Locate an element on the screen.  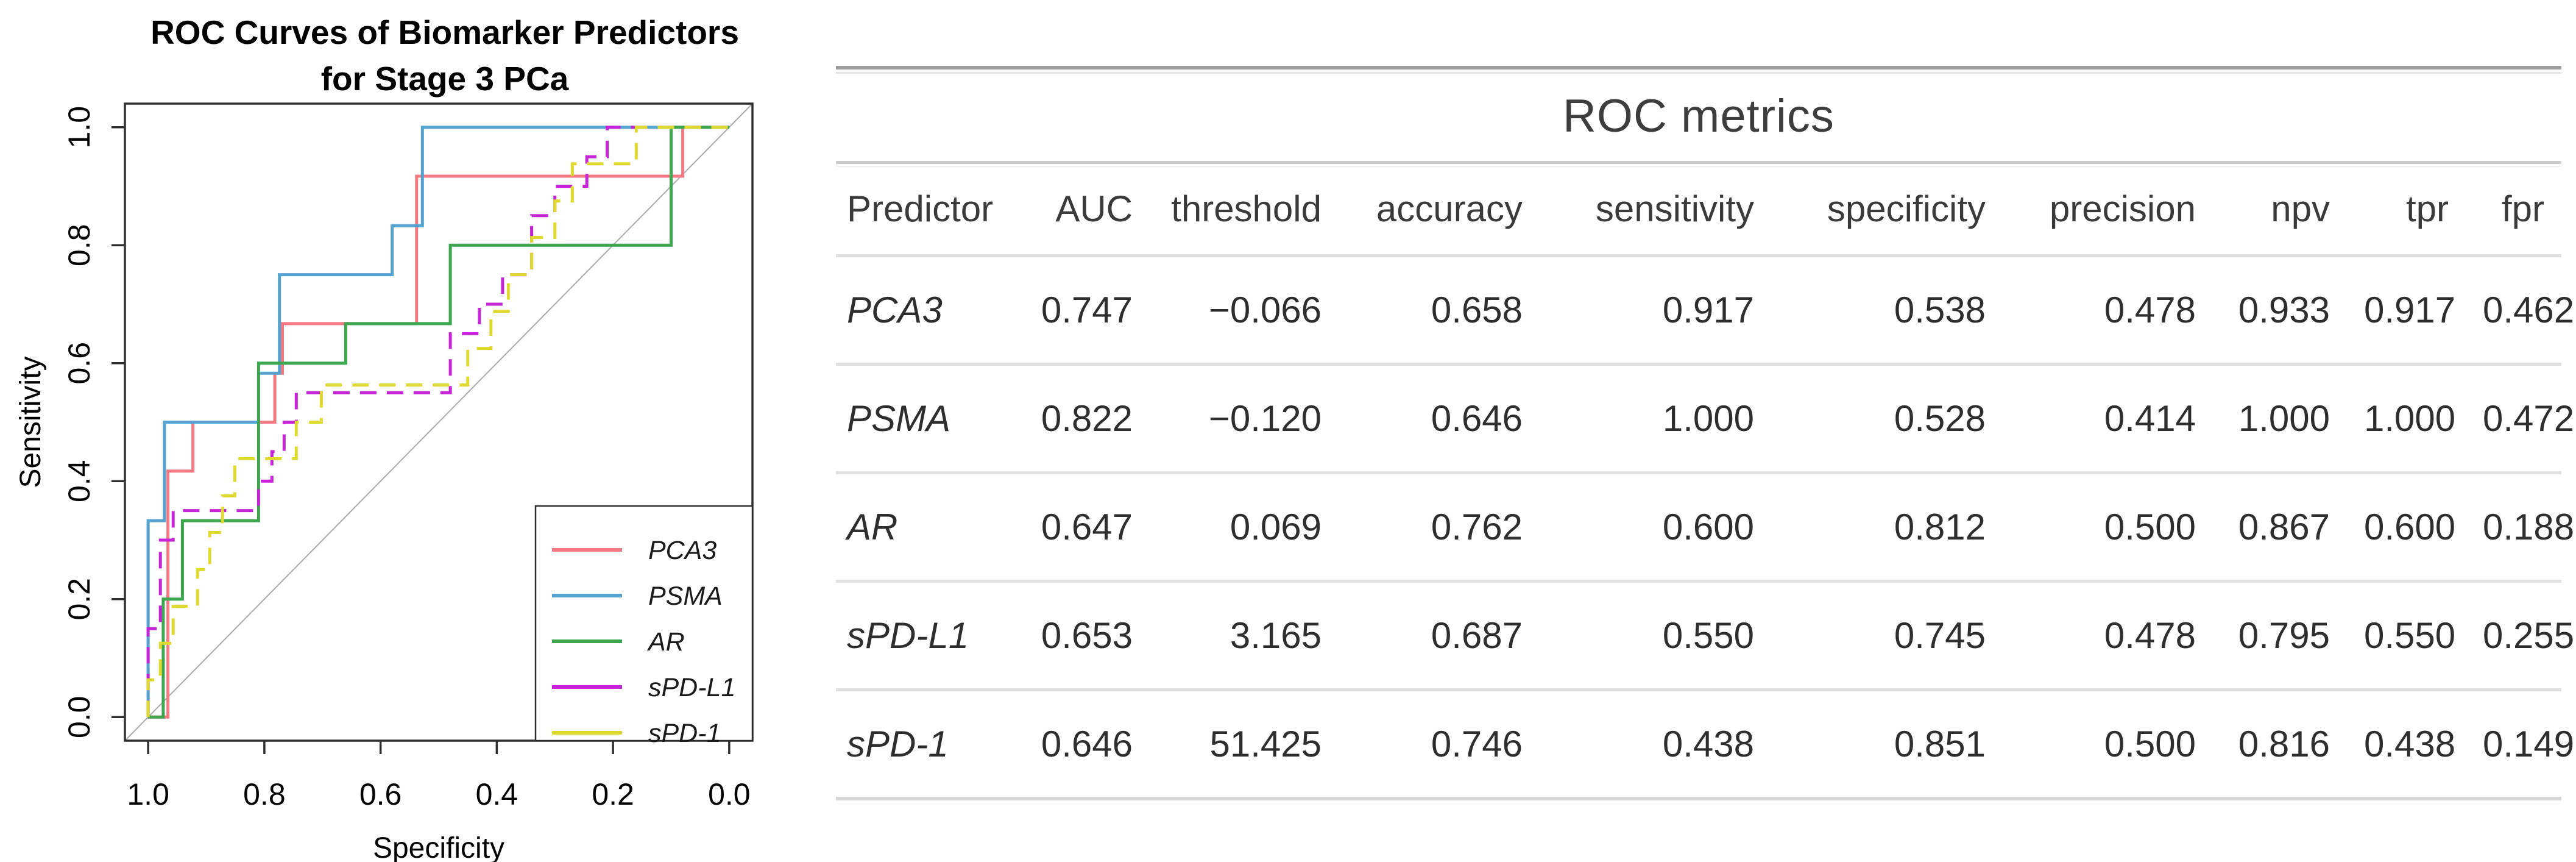
table-cell: 0.812 is located at coordinates (1940, 527).